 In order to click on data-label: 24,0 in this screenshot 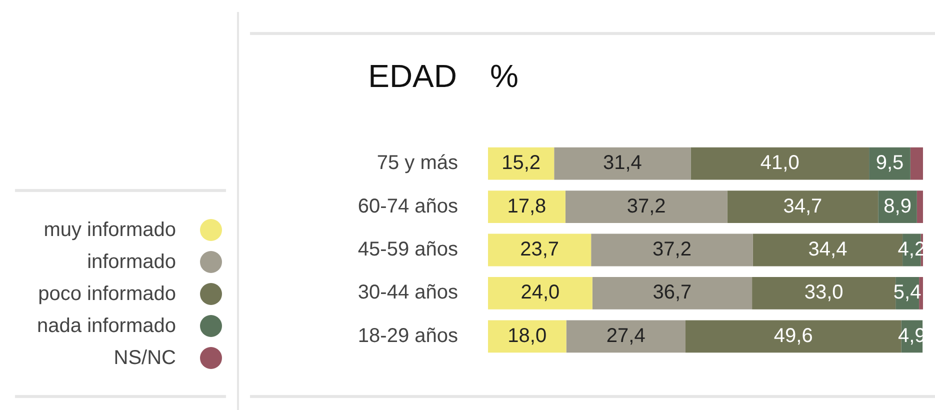, I will do `click(540, 293)`.